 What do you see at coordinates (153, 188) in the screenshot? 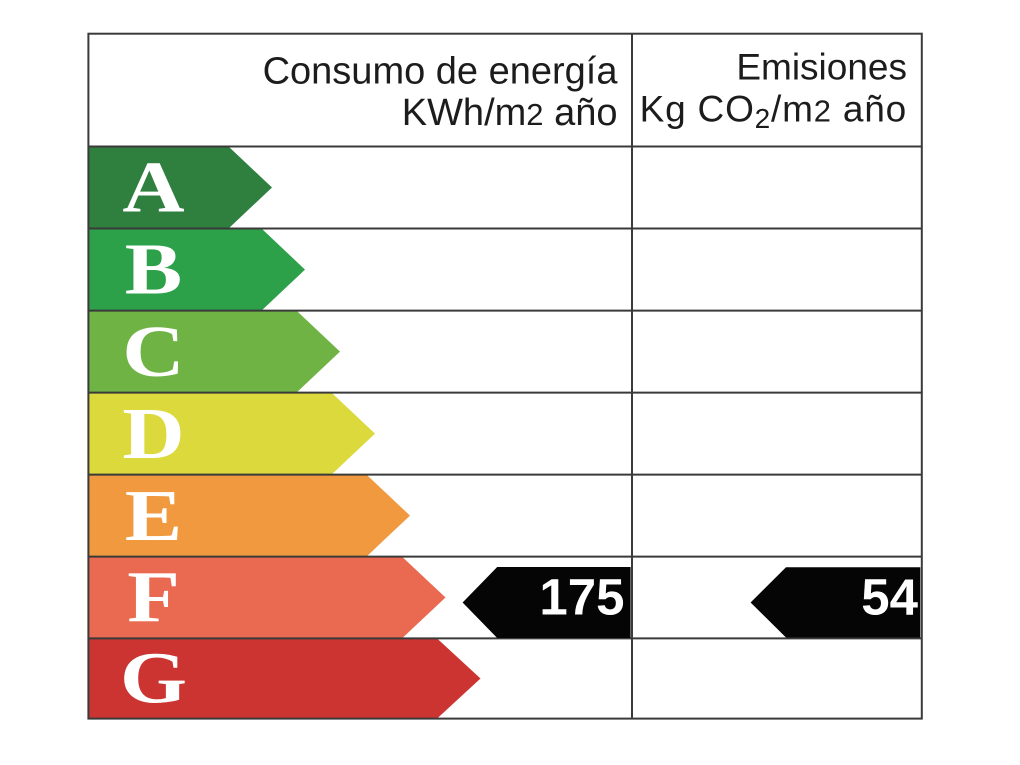
I see `svg-text: A` at bounding box center [153, 188].